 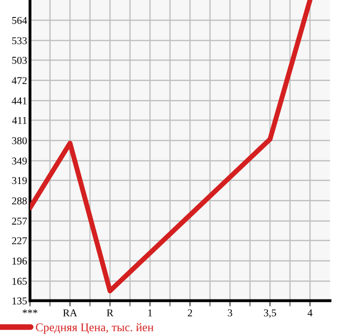 I want to click on y-tick-label: 533, so click(x=19, y=40).